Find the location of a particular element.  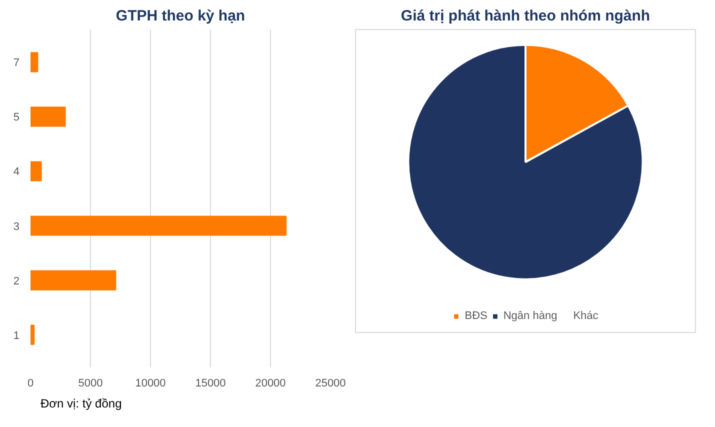

x-tick-label: 15000 is located at coordinates (210, 384).